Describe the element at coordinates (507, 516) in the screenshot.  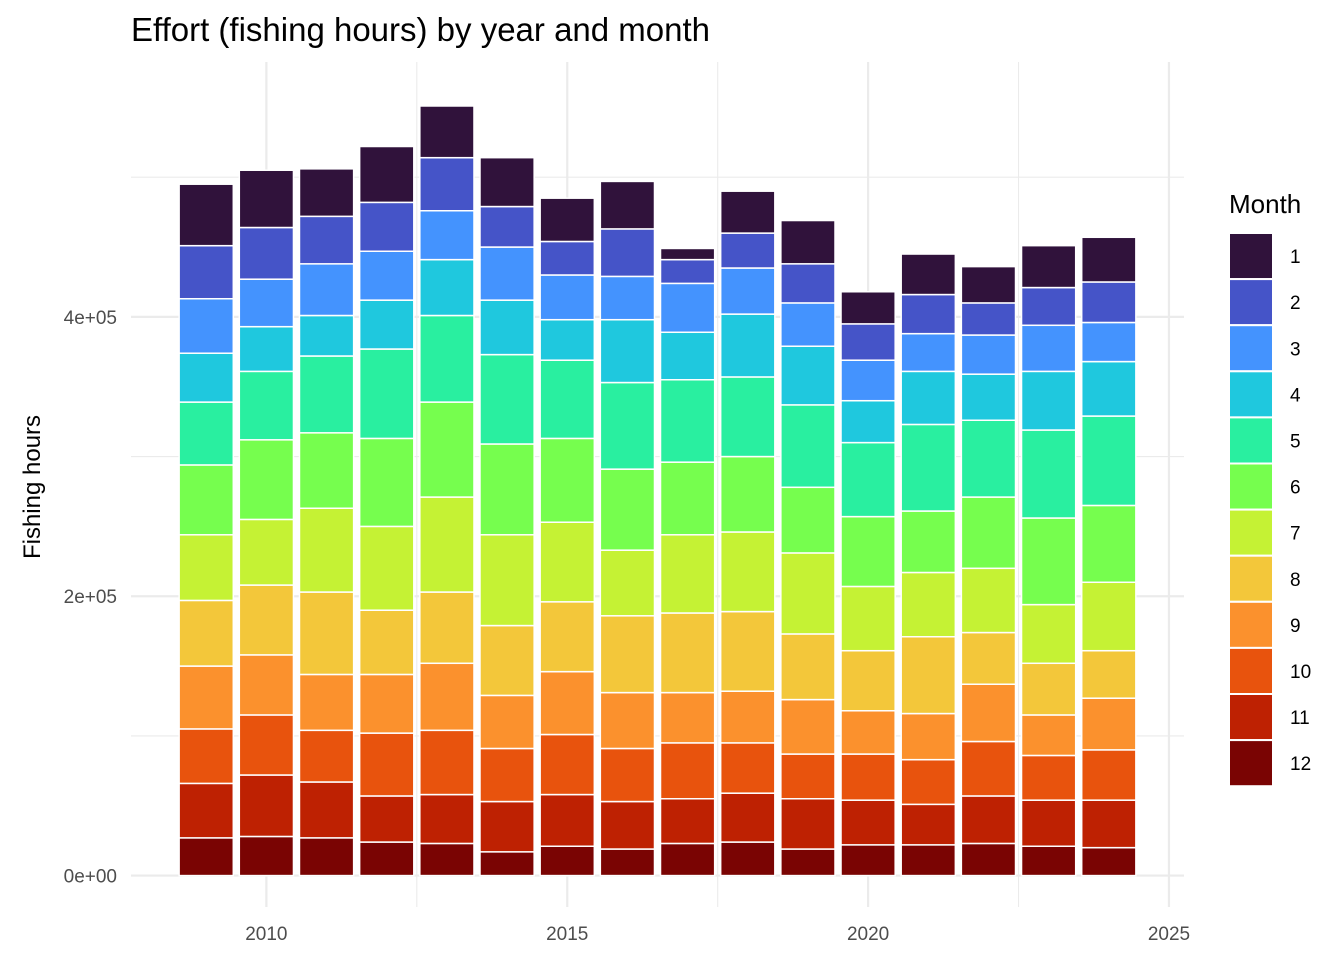
I see `bar-stack-2014` at that location.